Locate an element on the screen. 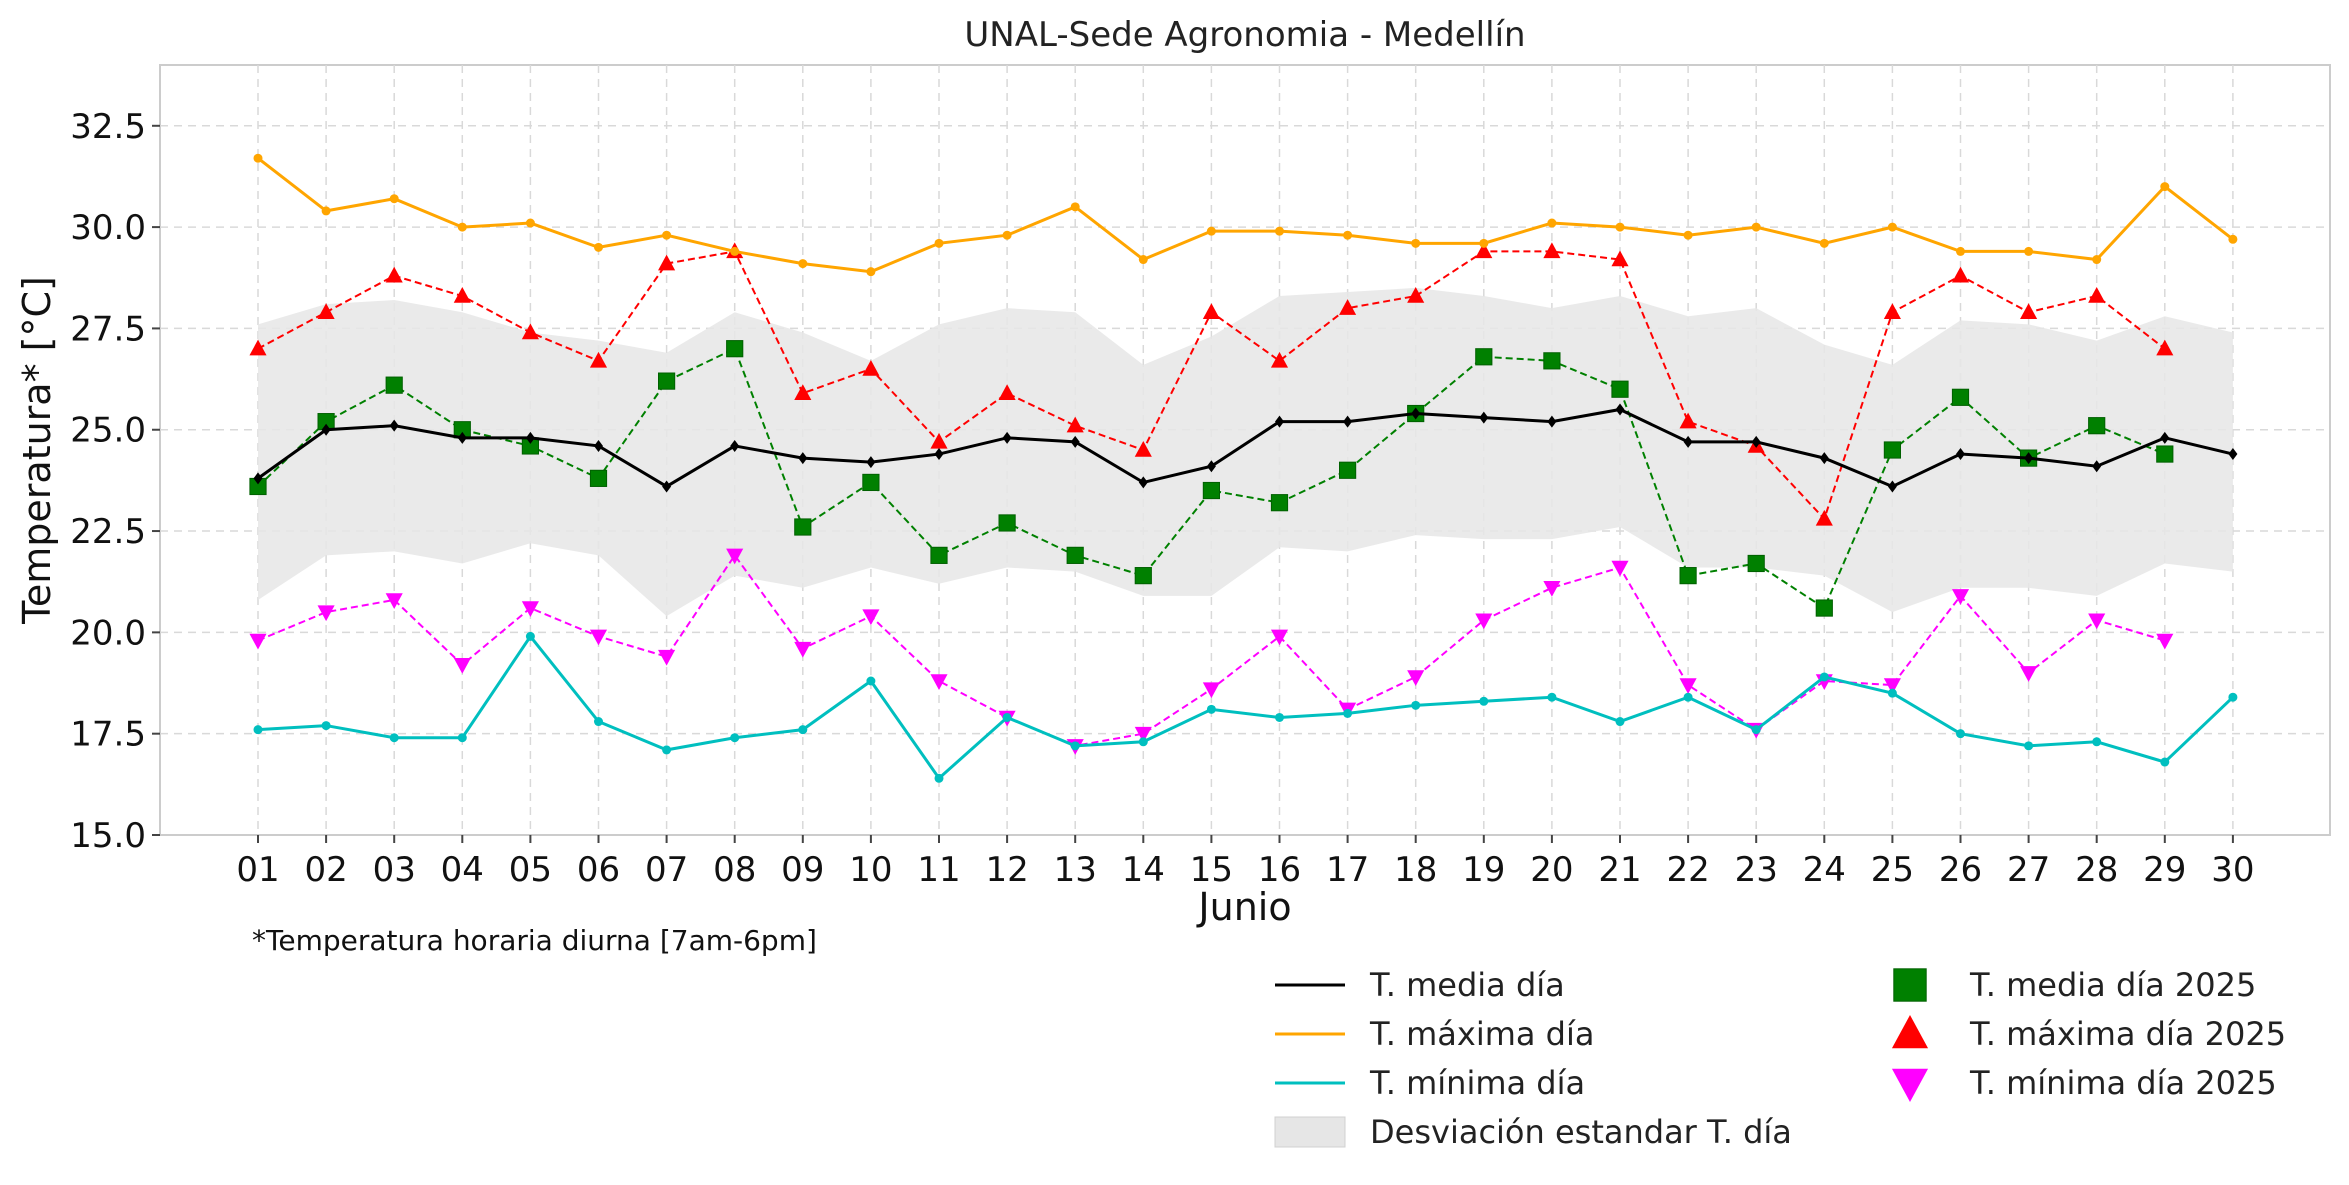 This screenshot has height=1185, width=2349. x-tick-label: 05 is located at coordinates (530, 870).